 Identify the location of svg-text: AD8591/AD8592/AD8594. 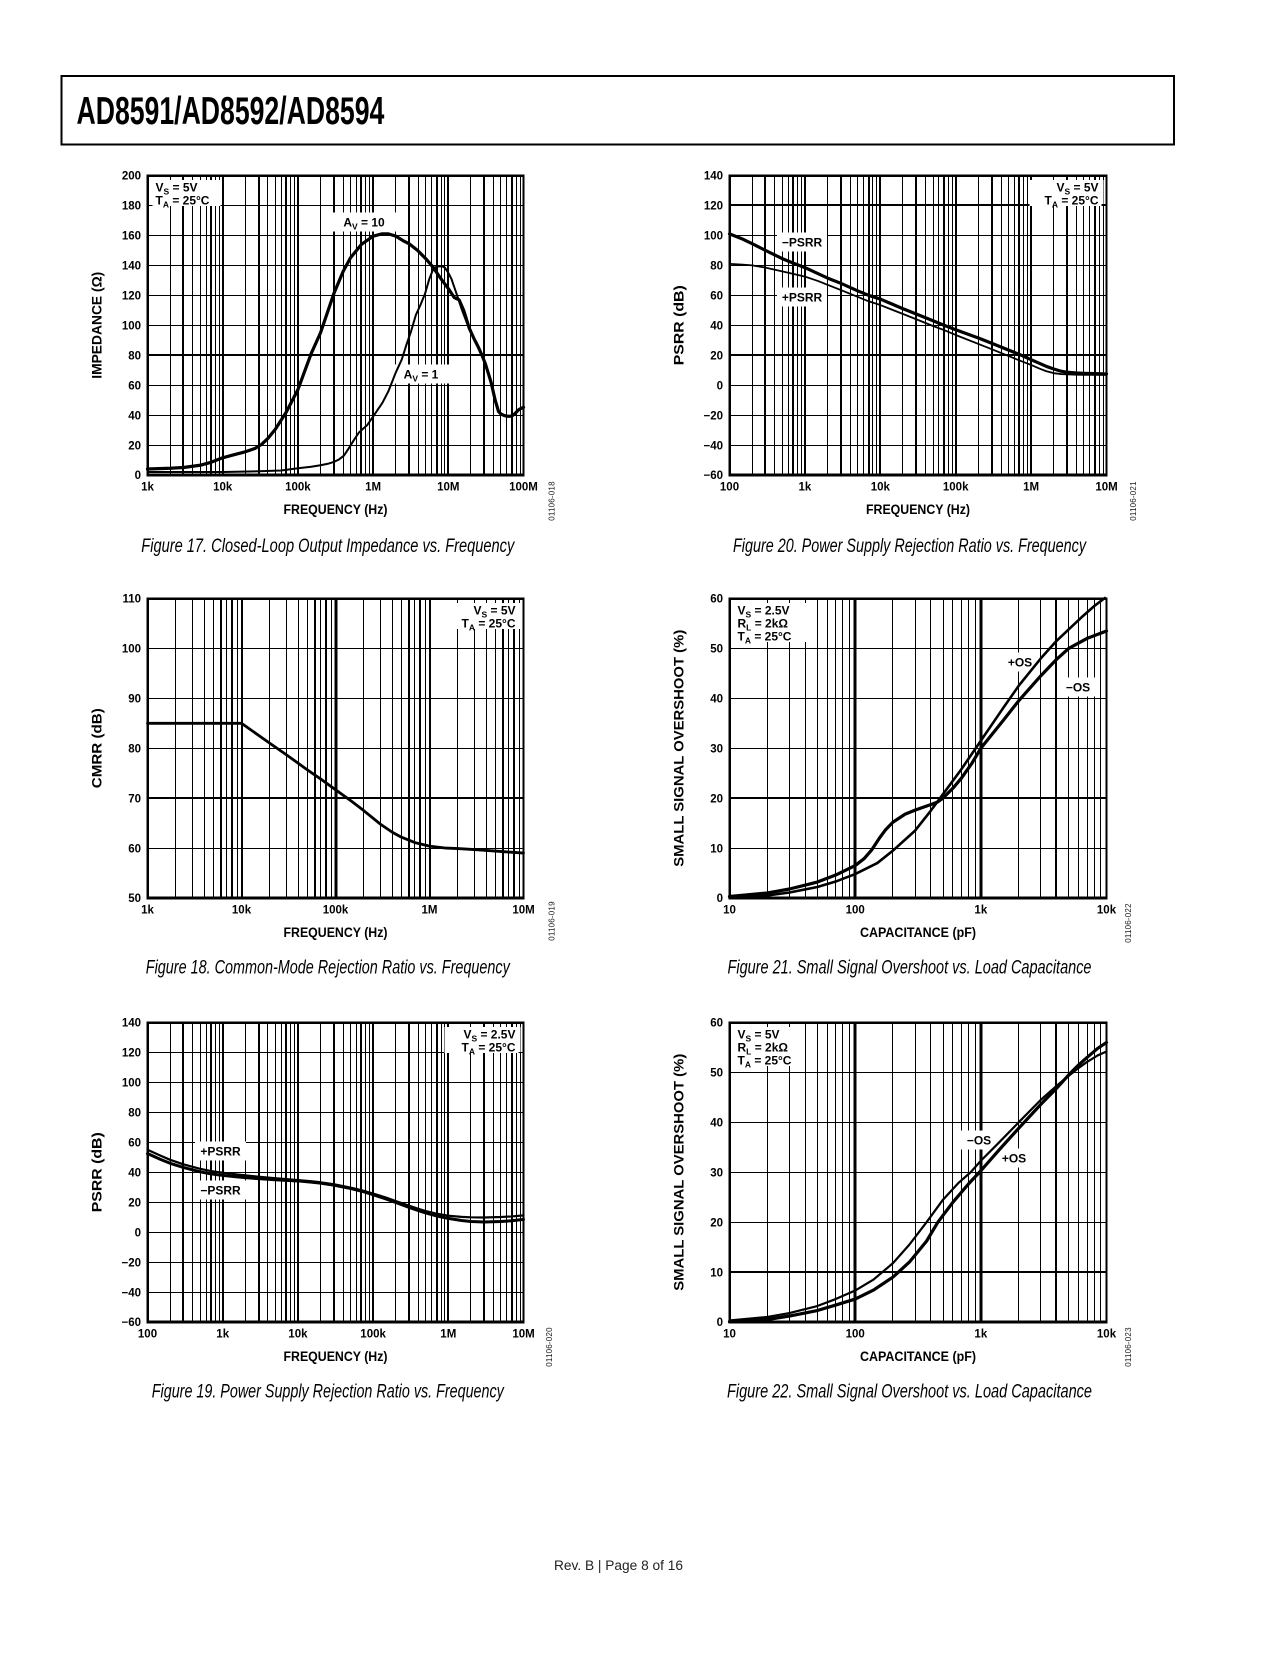
(231, 111).